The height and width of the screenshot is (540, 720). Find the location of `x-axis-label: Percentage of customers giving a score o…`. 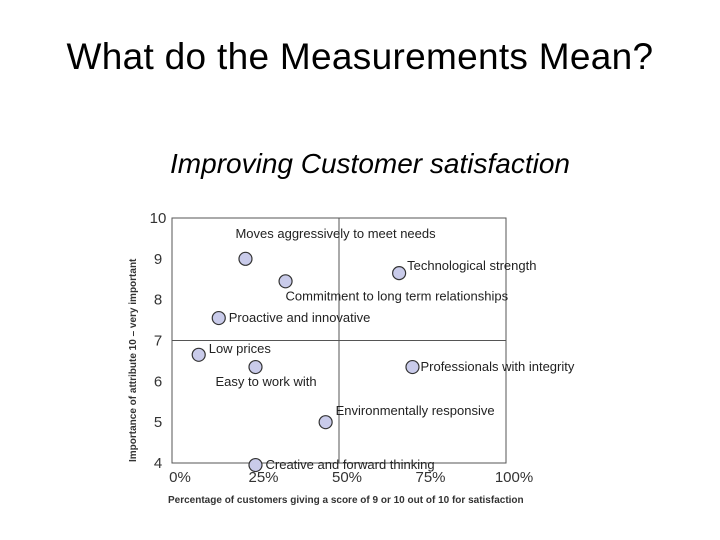

x-axis-label: Percentage of customers giving a score o… is located at coordinates (346, 500).